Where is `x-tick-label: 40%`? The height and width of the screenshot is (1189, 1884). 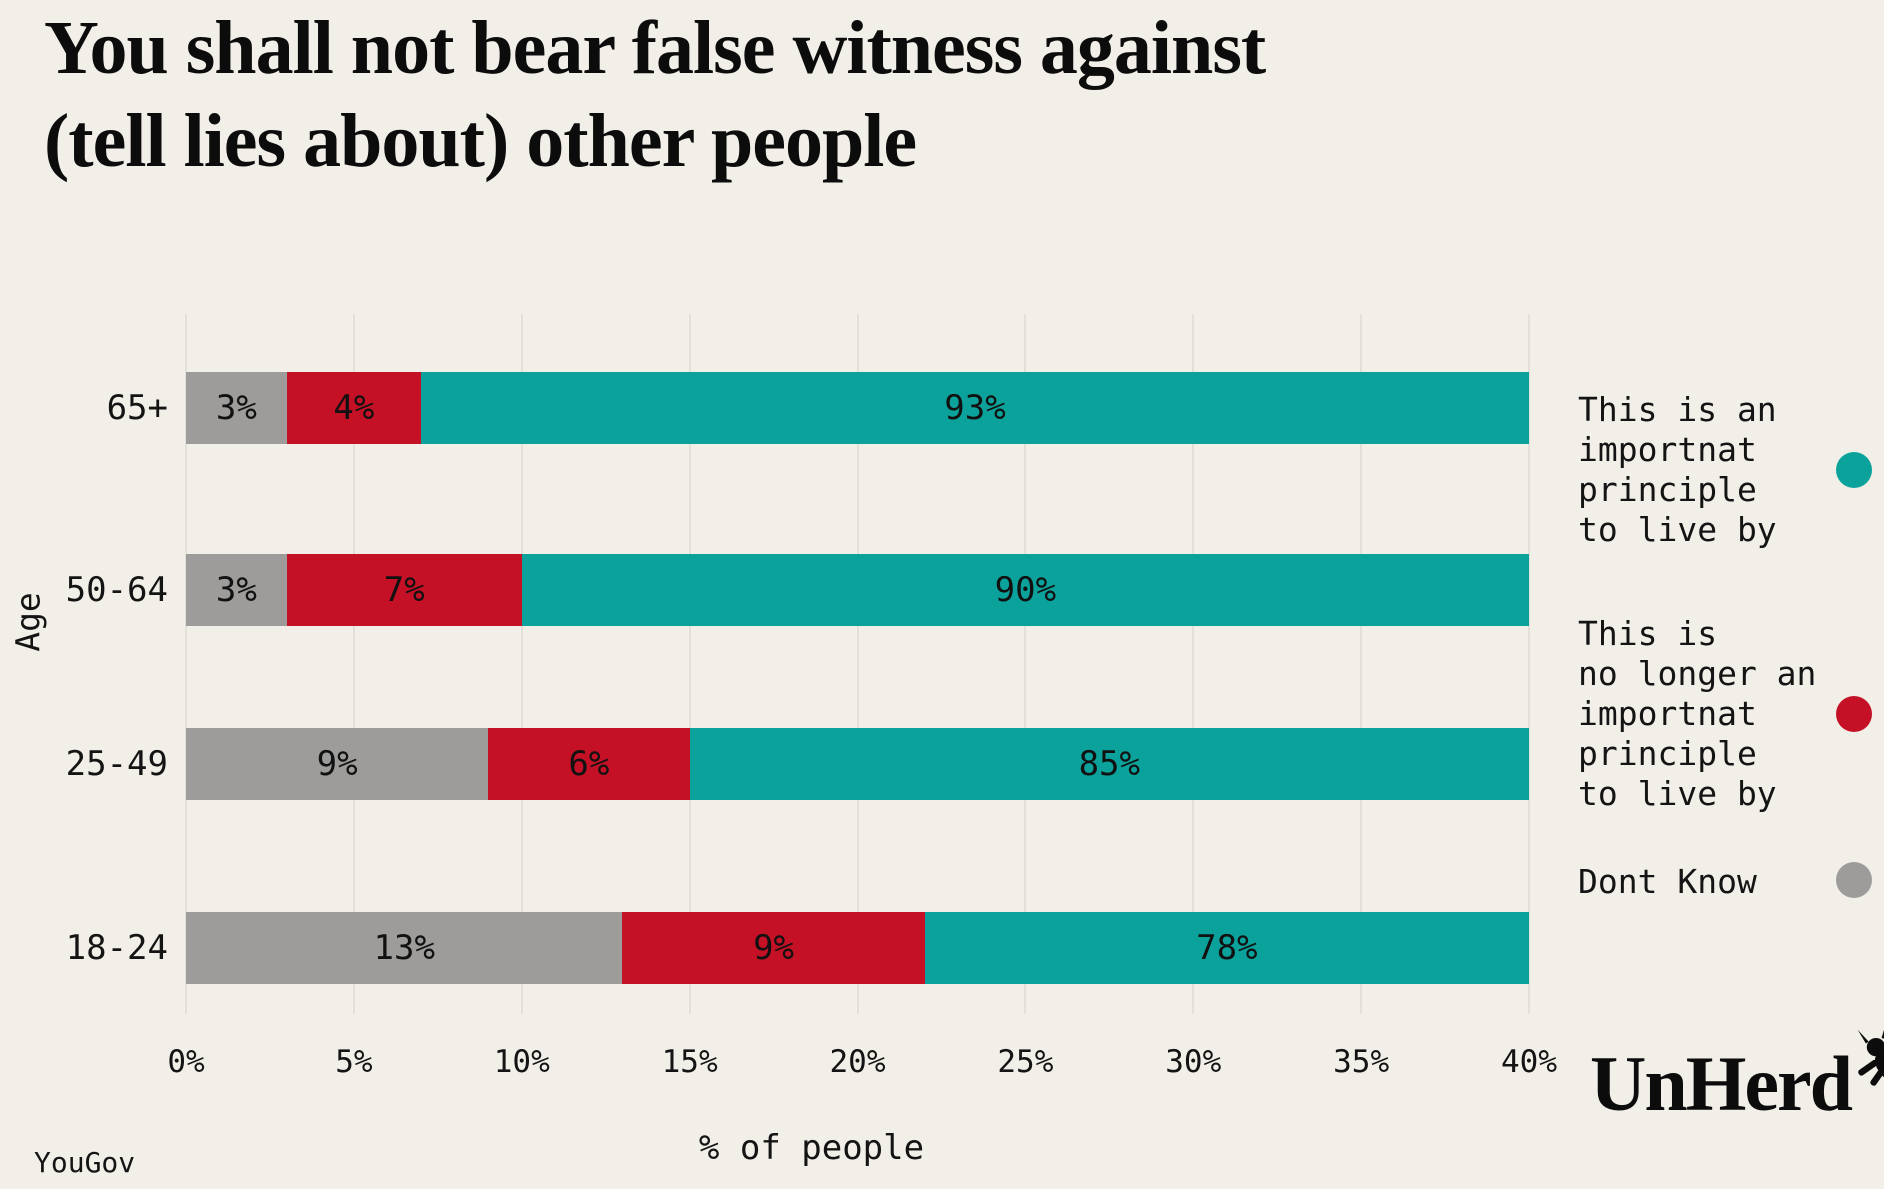 x-tick-label: 40% is located at coordinates (1529, 1062).